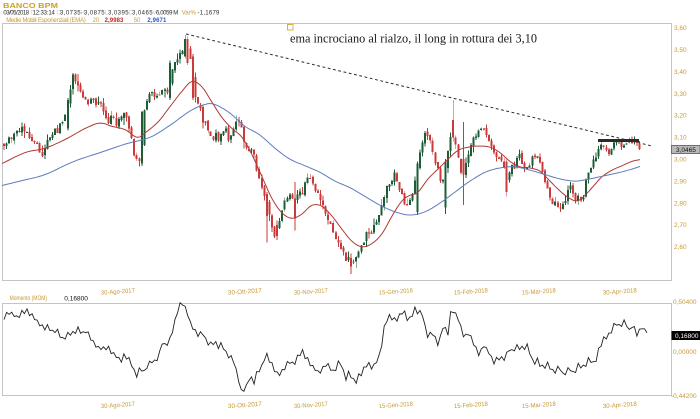 The image size is (700, 419). I want to click on svg-text: 3,60, so click(680, 28).